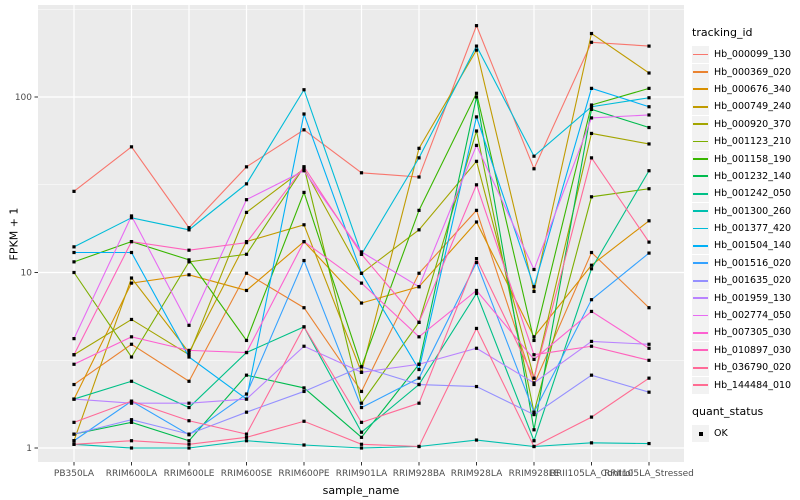  Describe the element at coordinates (753, 159) in the screenshot. I see `legend-label: Hb_001158_190` at that location.